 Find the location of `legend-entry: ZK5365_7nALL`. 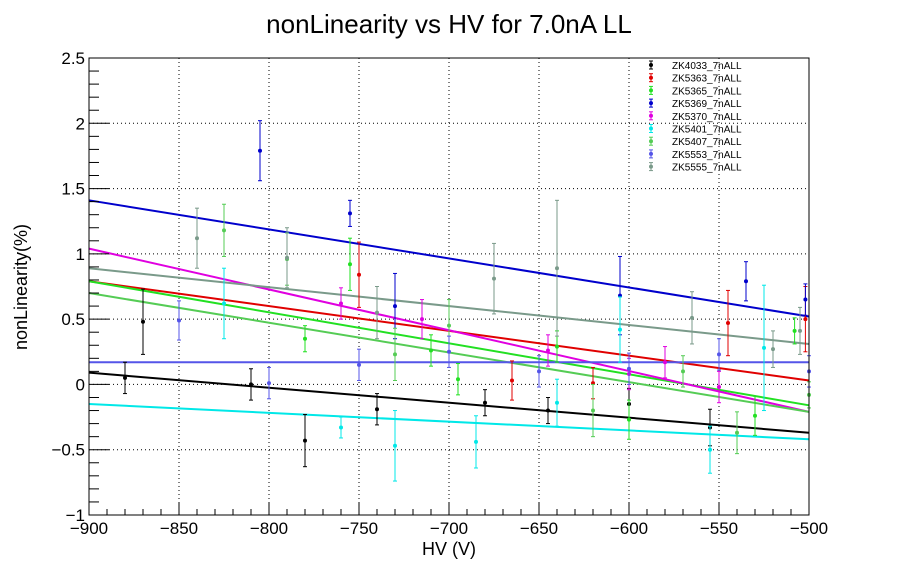

legend-entry: ZK5365_7nALL is located at coordinates (695, 91).